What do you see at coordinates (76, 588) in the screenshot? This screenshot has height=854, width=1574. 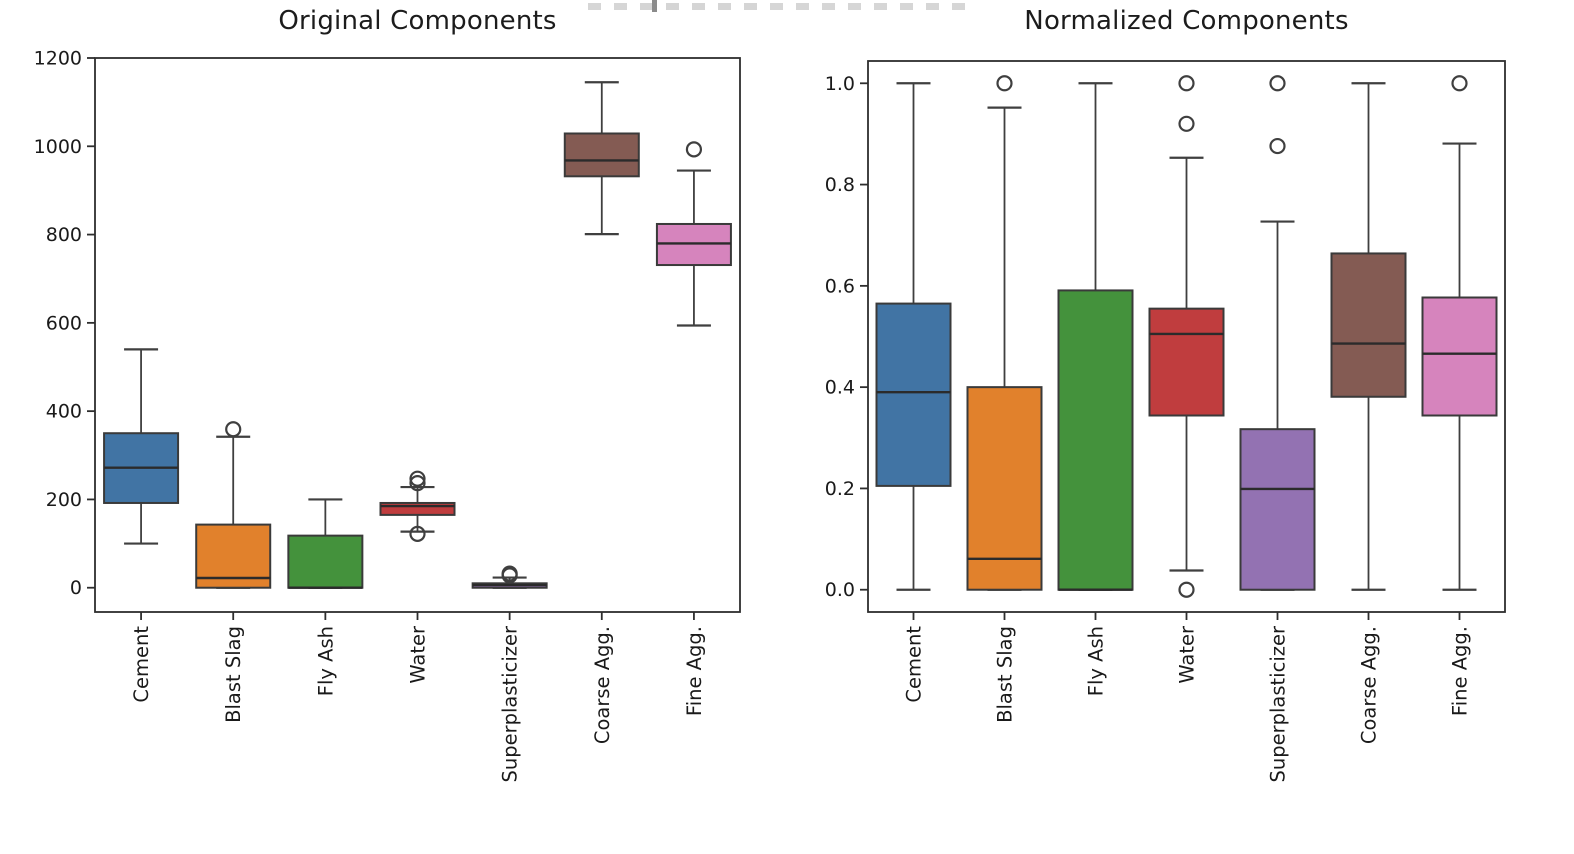 I see `y-tick-label: 0` at bounding box center [76, 588].